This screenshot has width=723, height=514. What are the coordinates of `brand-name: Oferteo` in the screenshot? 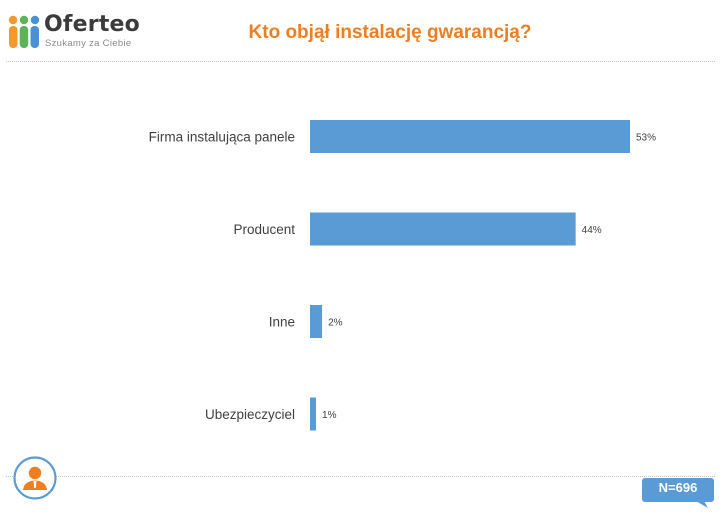 It's located at (92, 24).